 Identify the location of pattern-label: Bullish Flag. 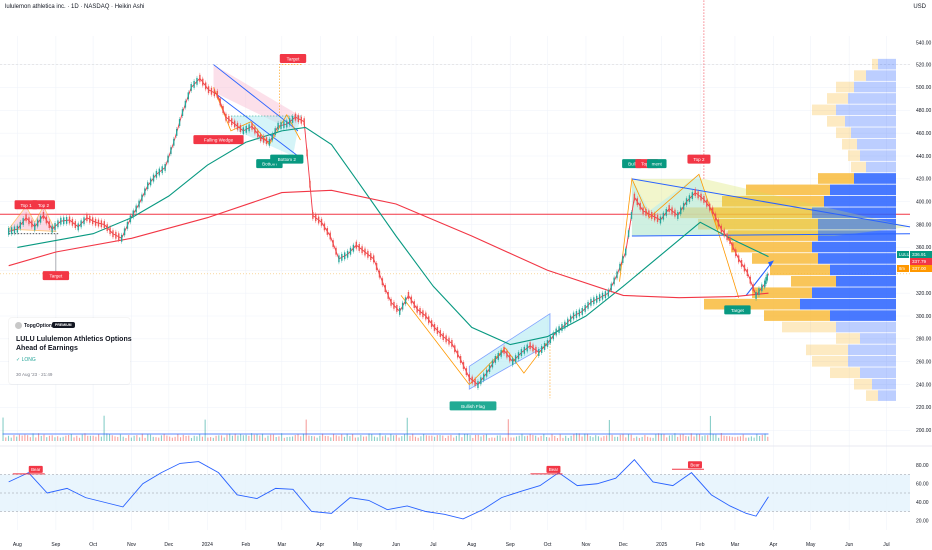
(473, 406).